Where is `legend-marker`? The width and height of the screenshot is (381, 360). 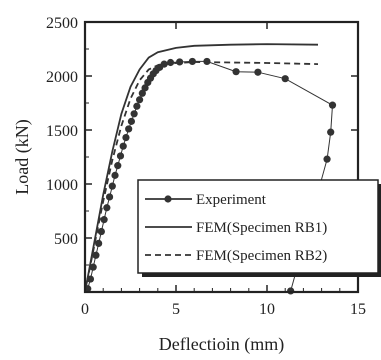 legend-marker is located at coordinates (168, 199).